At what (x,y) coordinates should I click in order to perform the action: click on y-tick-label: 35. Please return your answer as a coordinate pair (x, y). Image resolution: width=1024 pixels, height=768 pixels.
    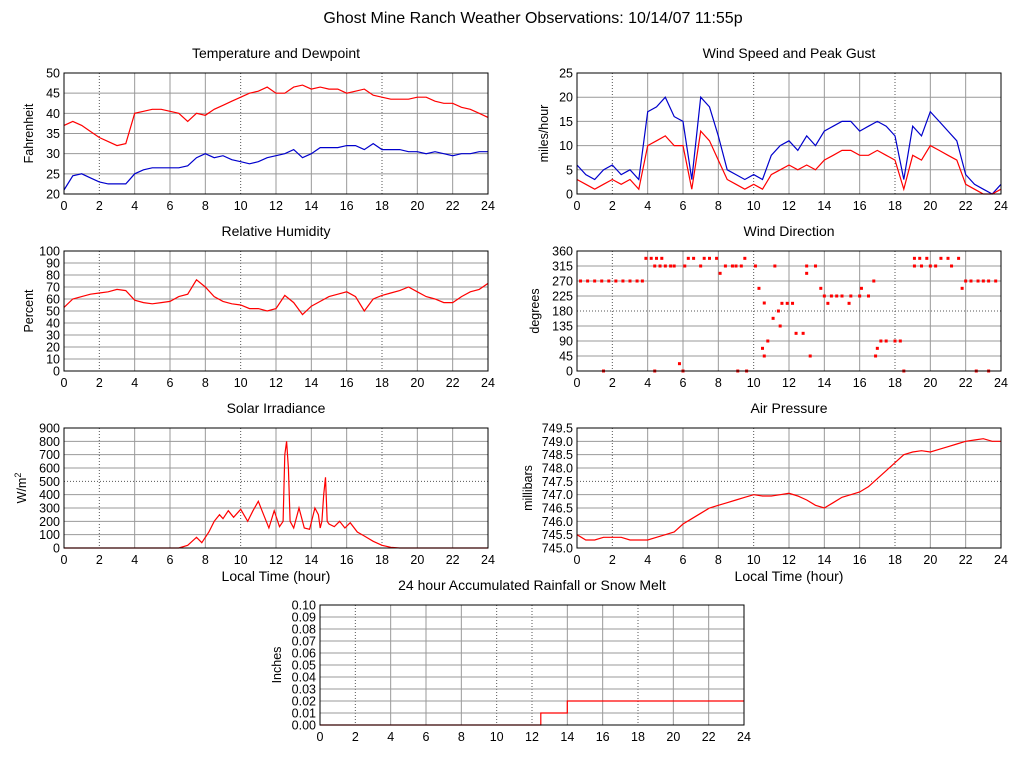
    Looking at the image, I should click on (53, 134).